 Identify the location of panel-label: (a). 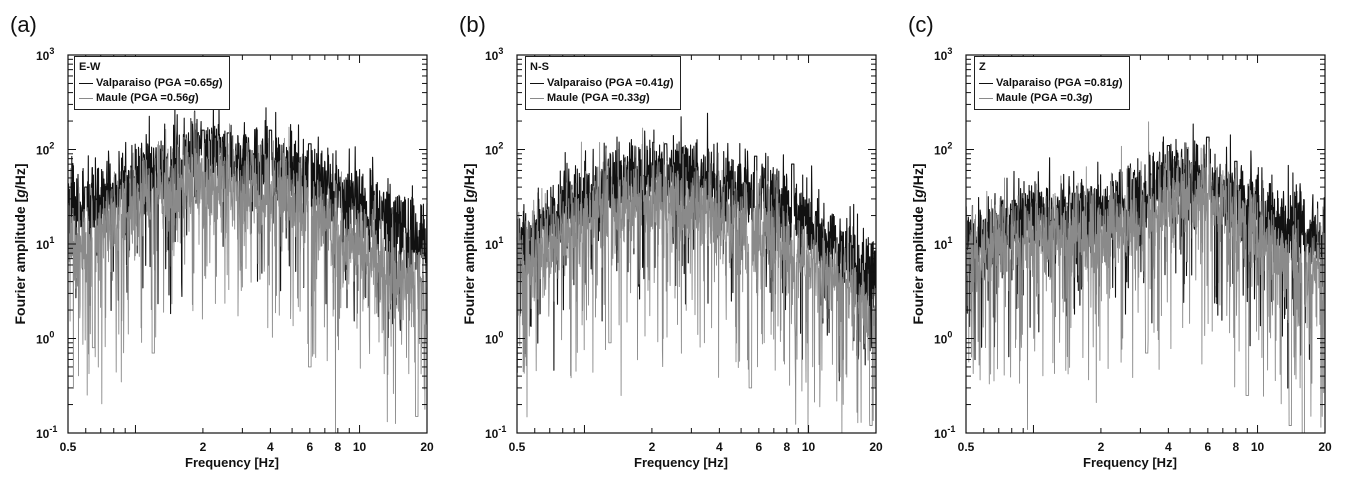
(23, 24).